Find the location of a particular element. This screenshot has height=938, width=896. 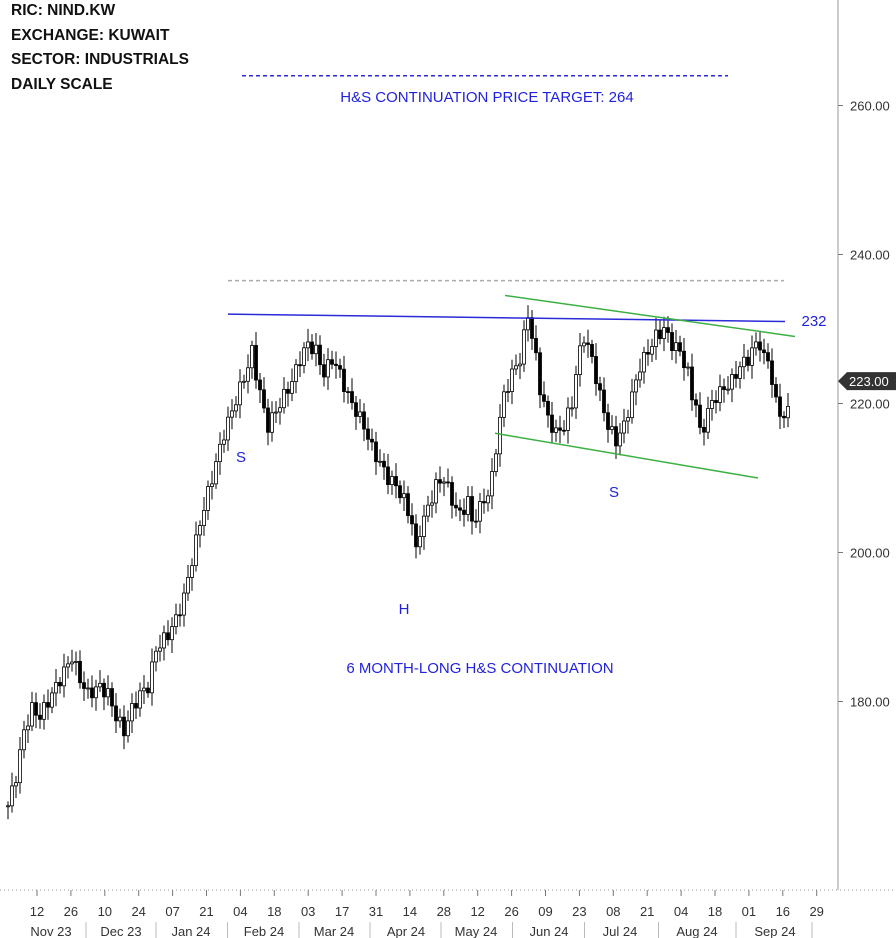

x-month-label: Apr 24 is located at coordinates (406, 931).